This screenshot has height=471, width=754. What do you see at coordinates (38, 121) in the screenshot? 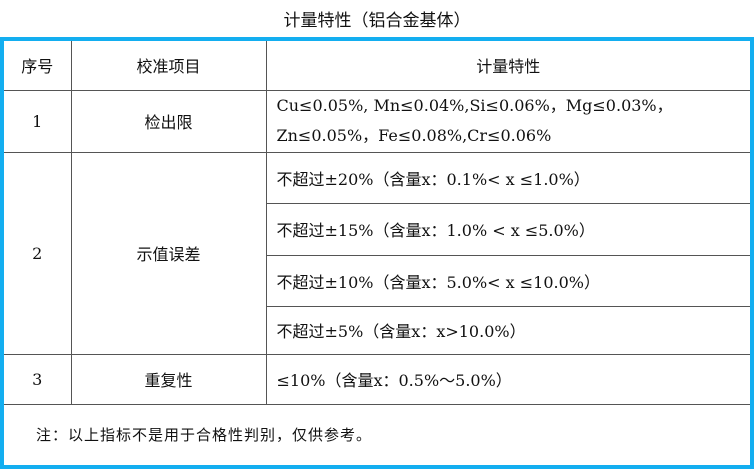
I see `row-no: 1` at bounding box center [38, 121].